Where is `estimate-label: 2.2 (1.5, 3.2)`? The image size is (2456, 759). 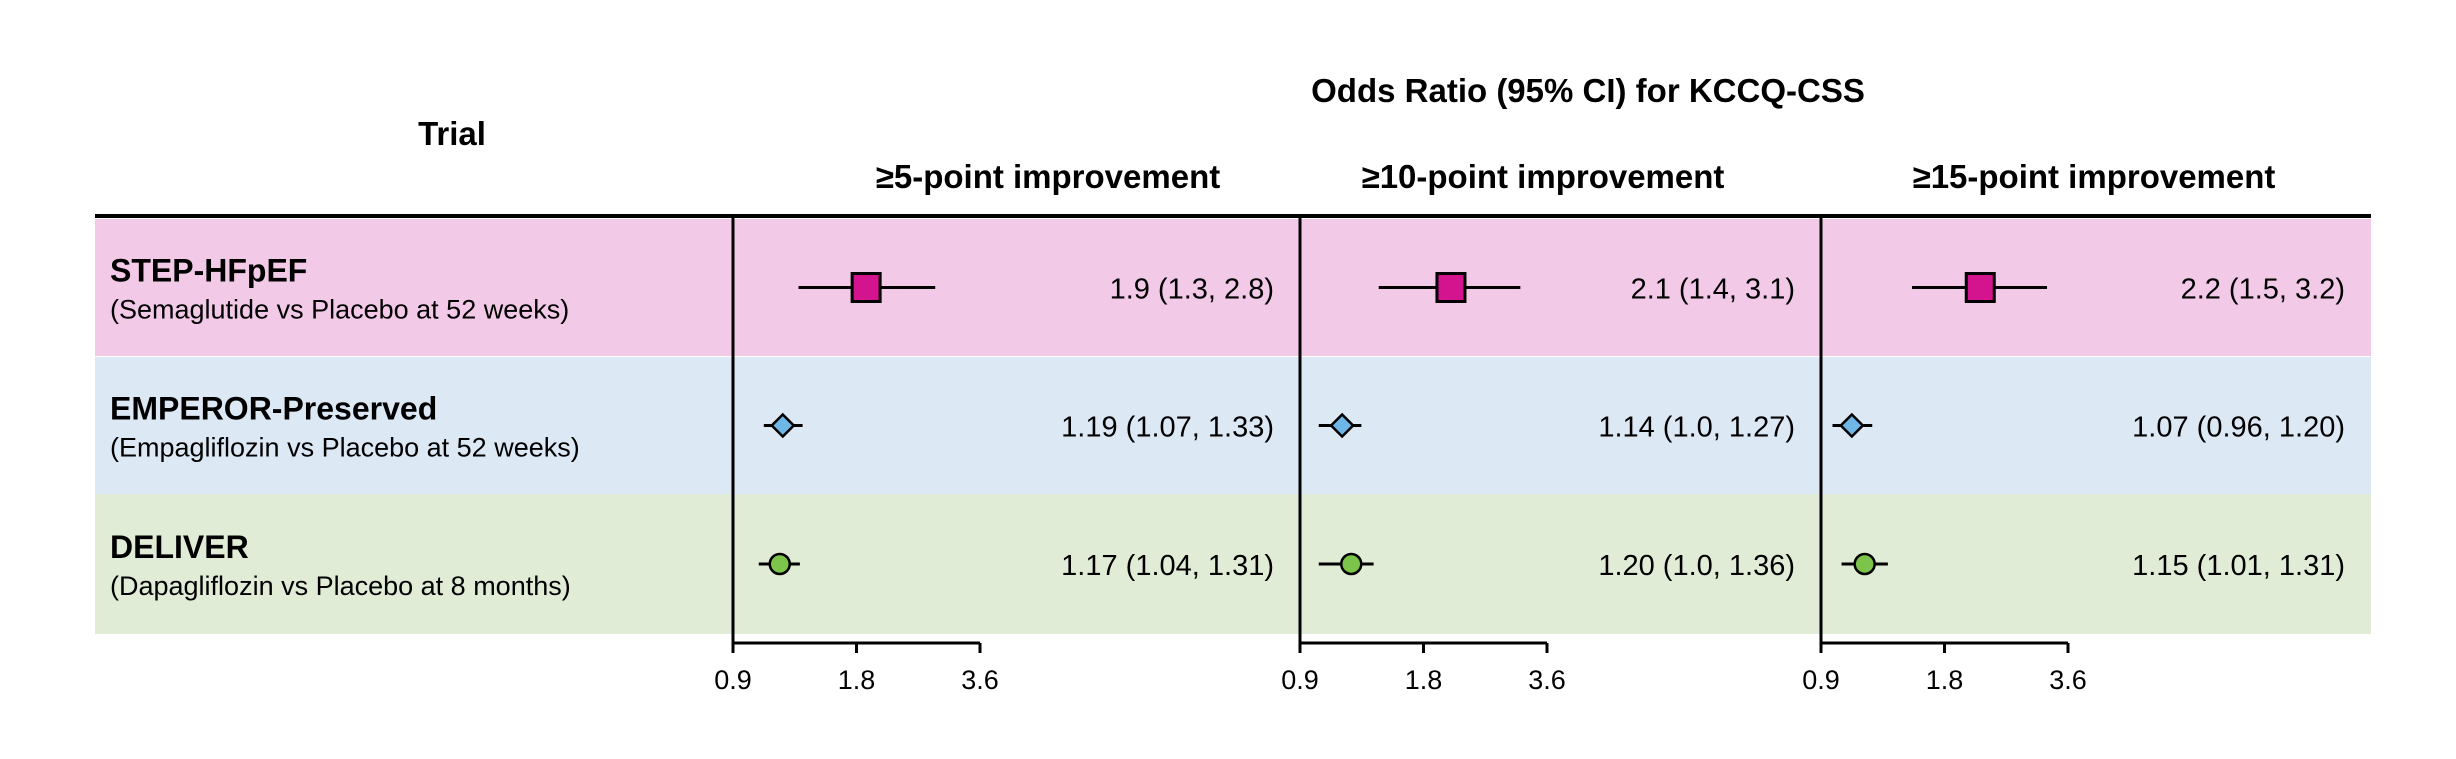
estimate-label: 2.2 (1.5, 3.2) is located at coordinates (2263, 290).